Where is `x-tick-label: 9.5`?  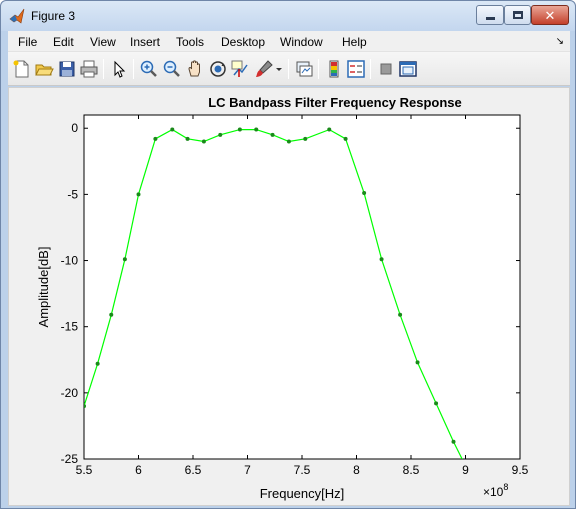
x-tick-label: 9.5 is located at coordinates (520, 470).